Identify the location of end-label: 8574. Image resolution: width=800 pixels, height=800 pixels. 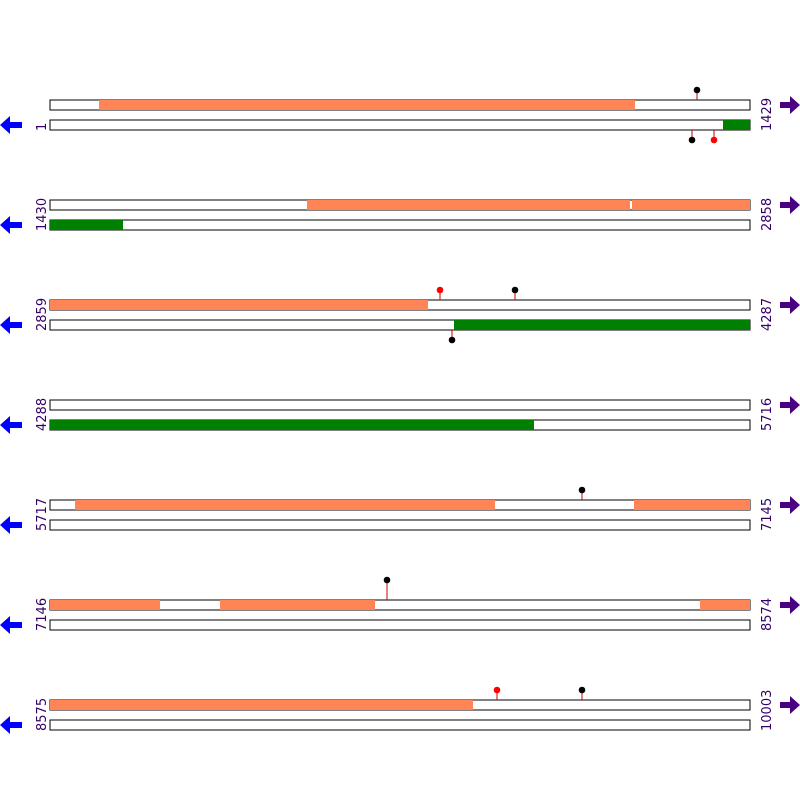
(767, 614).